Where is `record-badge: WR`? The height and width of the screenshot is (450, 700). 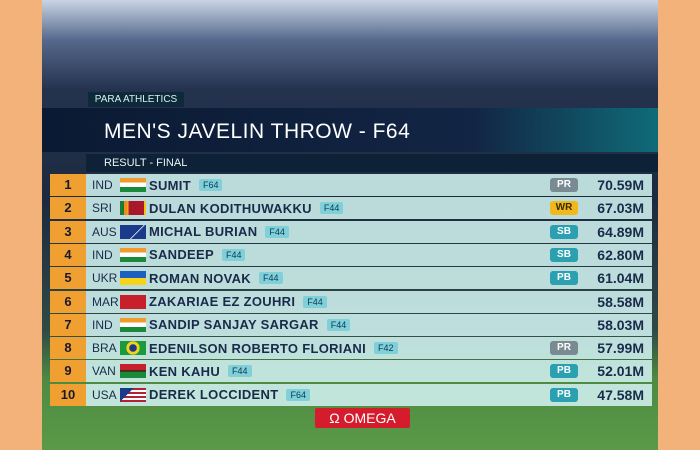
record-badge: WR is located at coordinates (564, 208).